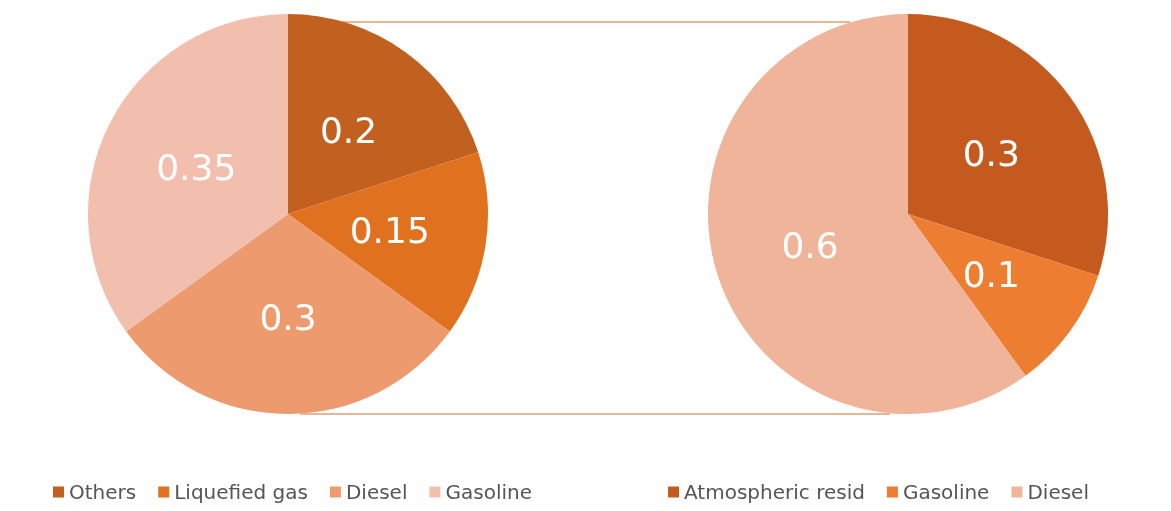  I want to click on data-label: 0.1, so click(991, 275).